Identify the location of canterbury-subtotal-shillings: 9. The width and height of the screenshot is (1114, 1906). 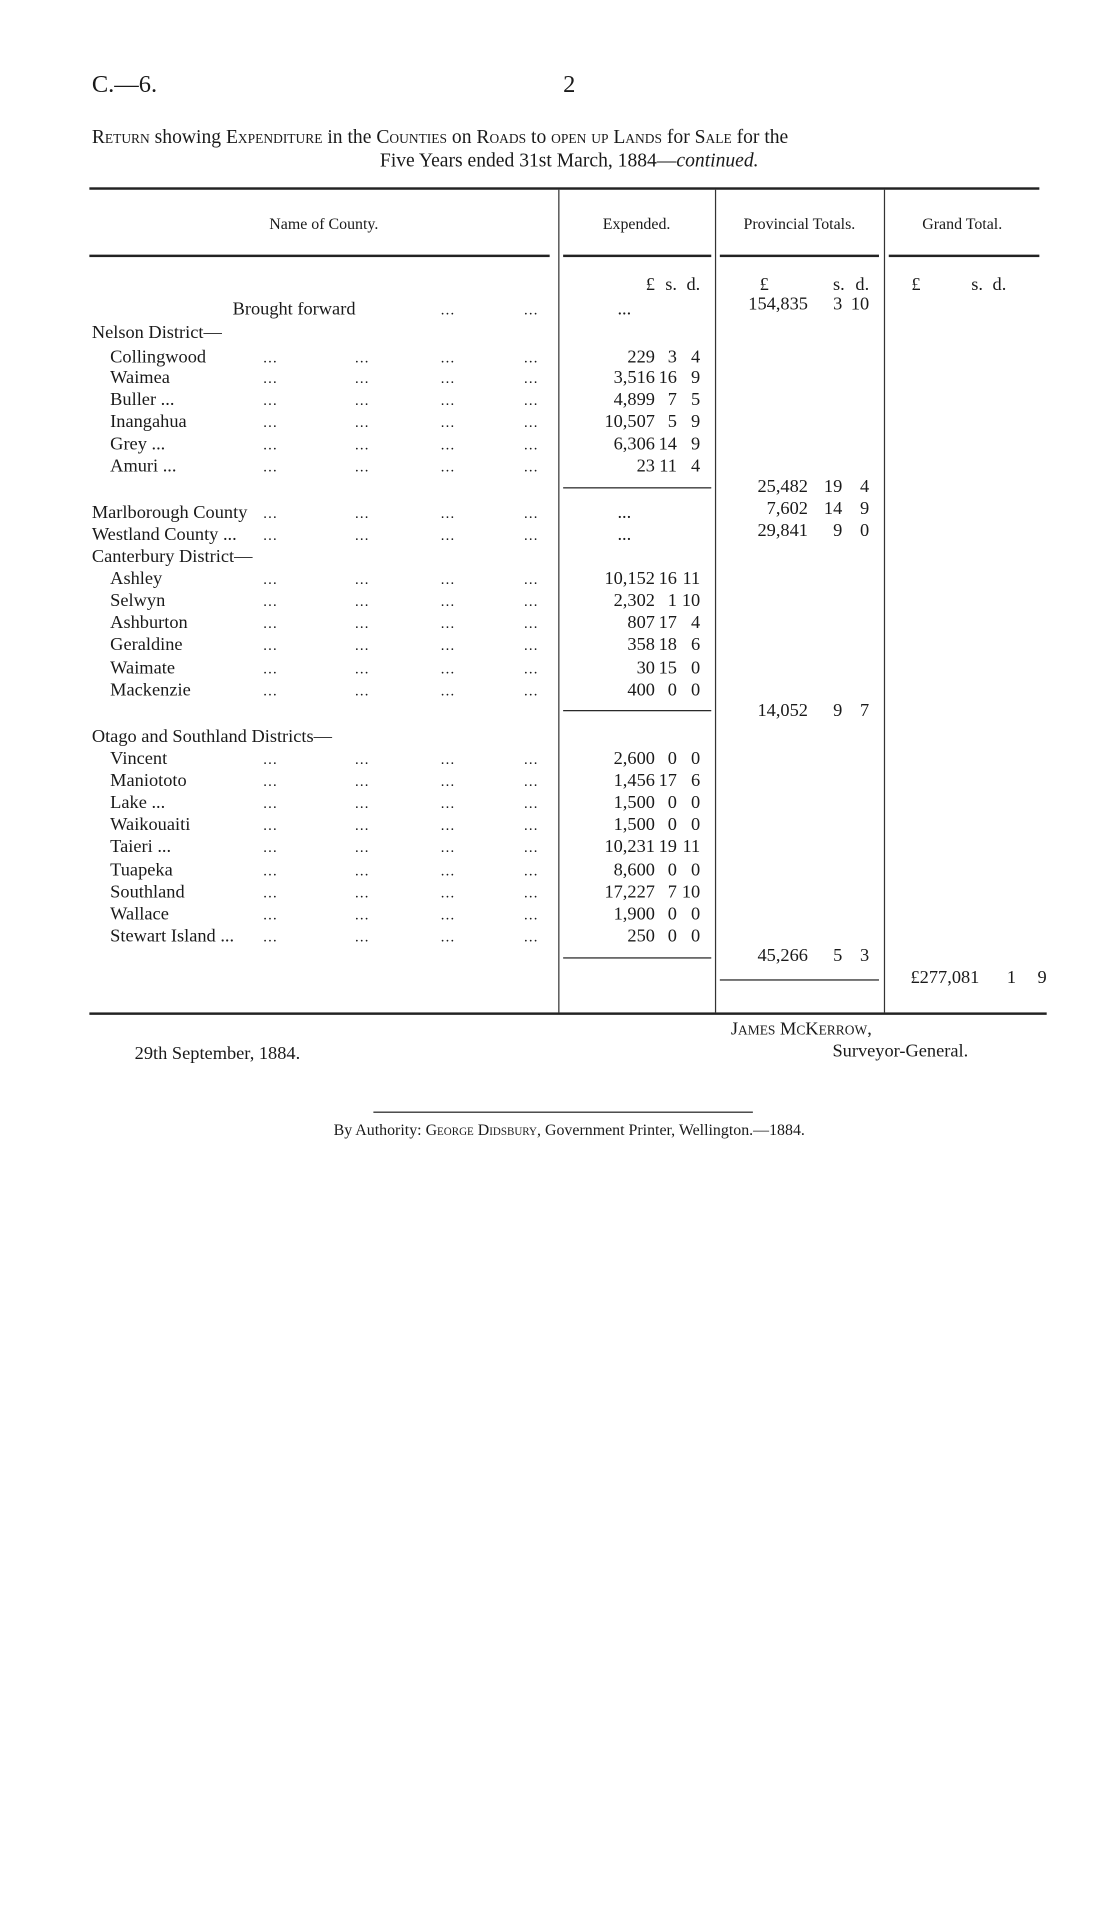
(838, 711).